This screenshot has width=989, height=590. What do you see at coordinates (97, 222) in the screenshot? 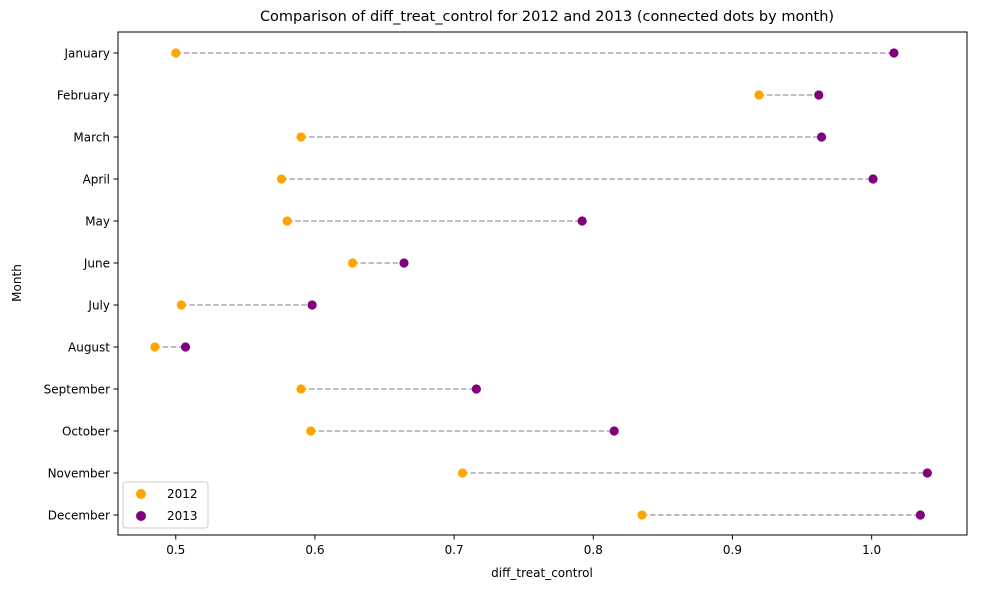
I see `y-tick-label-may: May` at bounding box center [97, 222].